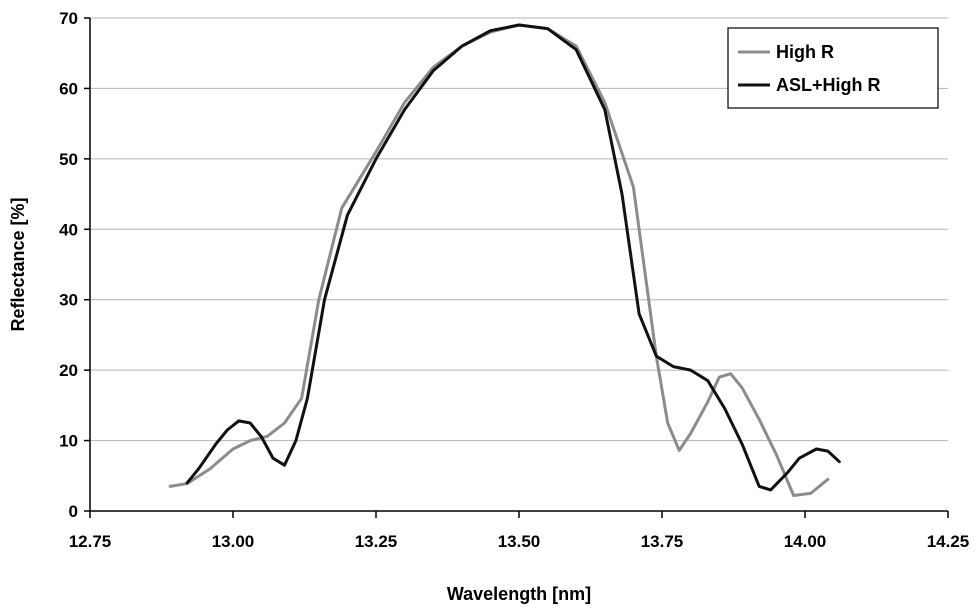  I want to click on x-tick-label: 14.00, so click(805, 541).